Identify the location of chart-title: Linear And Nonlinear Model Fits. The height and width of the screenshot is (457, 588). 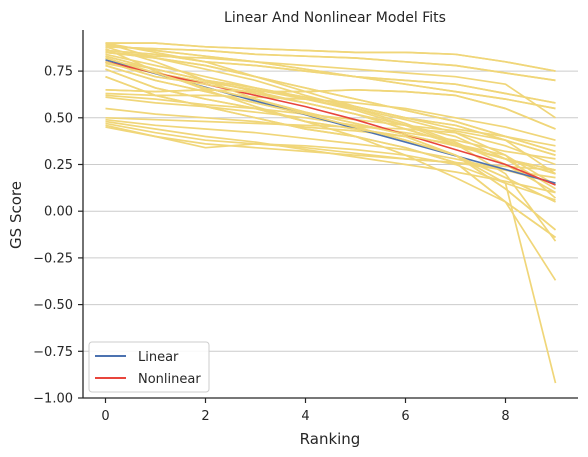
(335, 18).